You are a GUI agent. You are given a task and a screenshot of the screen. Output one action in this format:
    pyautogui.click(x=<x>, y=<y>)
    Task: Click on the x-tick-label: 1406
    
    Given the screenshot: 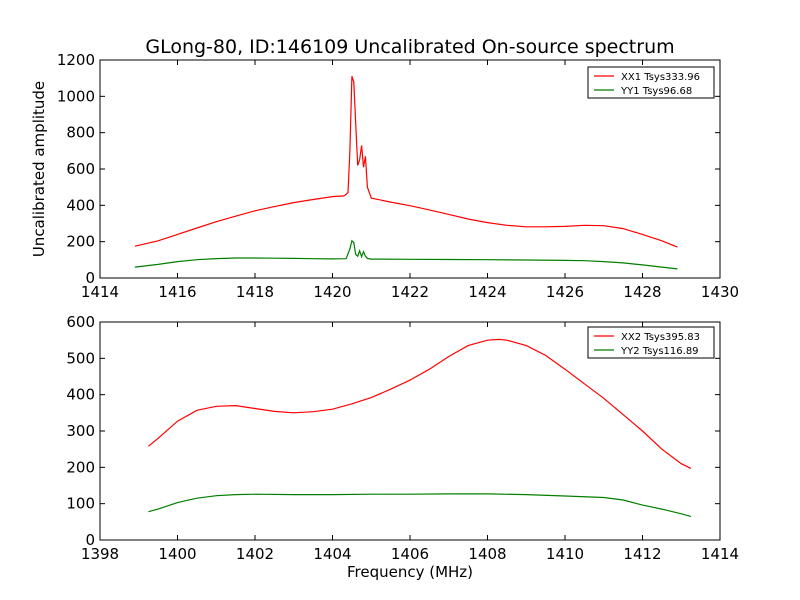 What is the action you would take?
    pyautogui.click(x=410, y=554)
    